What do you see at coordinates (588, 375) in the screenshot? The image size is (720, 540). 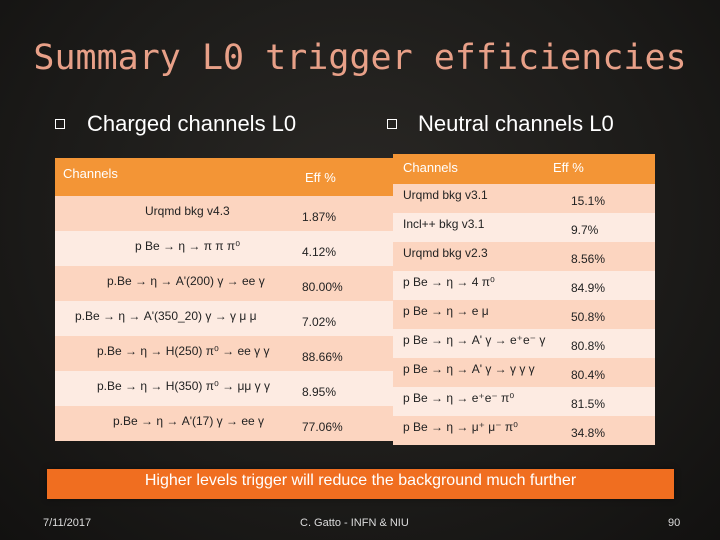 I see `neutral-row-eff: 80.4%` at bounding box center [588, 375].